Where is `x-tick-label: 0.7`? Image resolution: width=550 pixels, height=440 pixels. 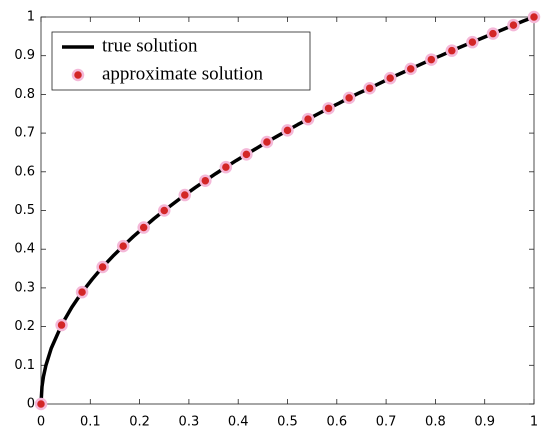 x-tick-label: 0.7 is located at coordinates (386, 422).